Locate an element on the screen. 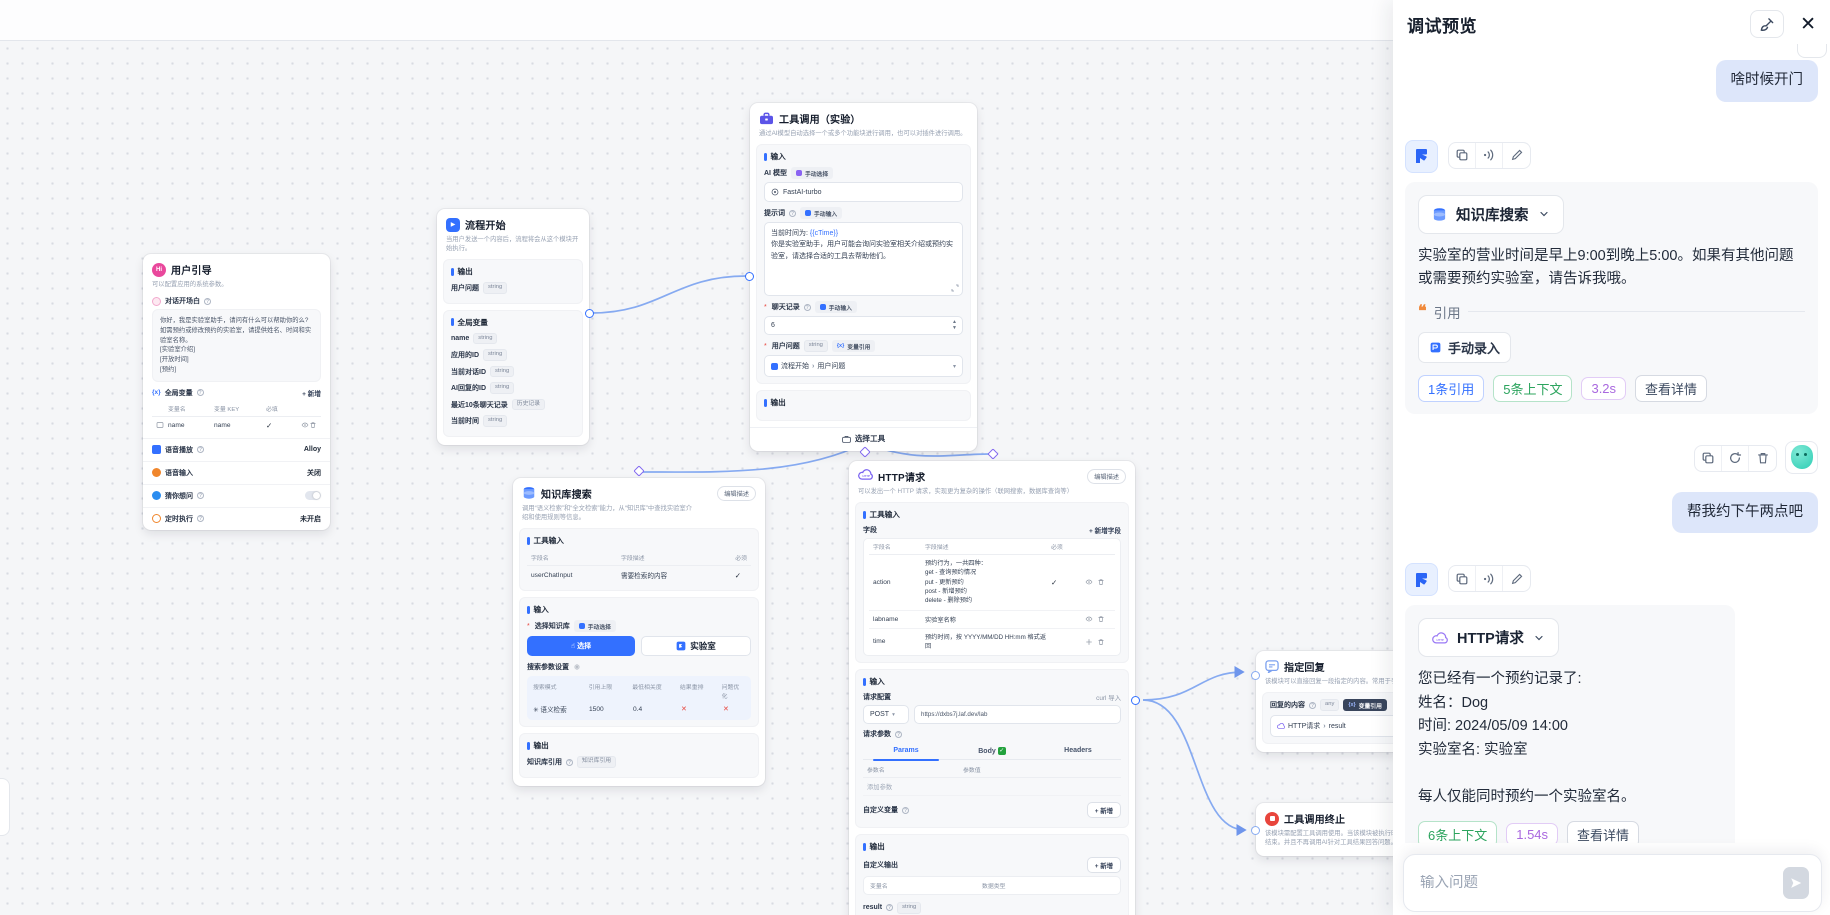 The image size is (1830, 915). bulb-icon is located at coordinates (156, 496).